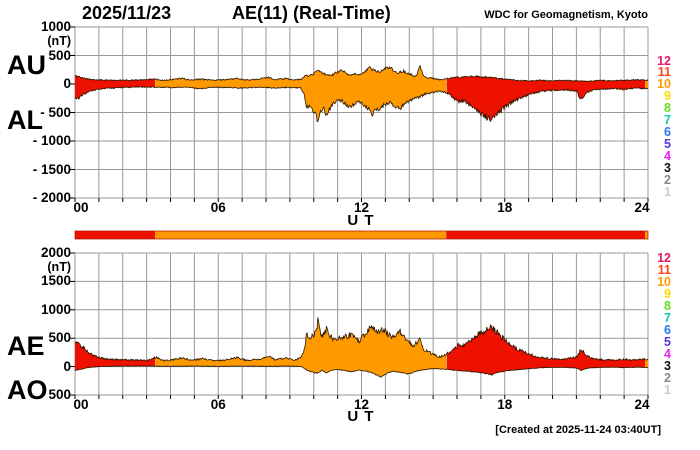 Image resolution: width=700 pixels, height=450 pixels. Describe the element at coordinates (59, 41) in the screenshot. I see `unit-label-top: (nT)` at that location.